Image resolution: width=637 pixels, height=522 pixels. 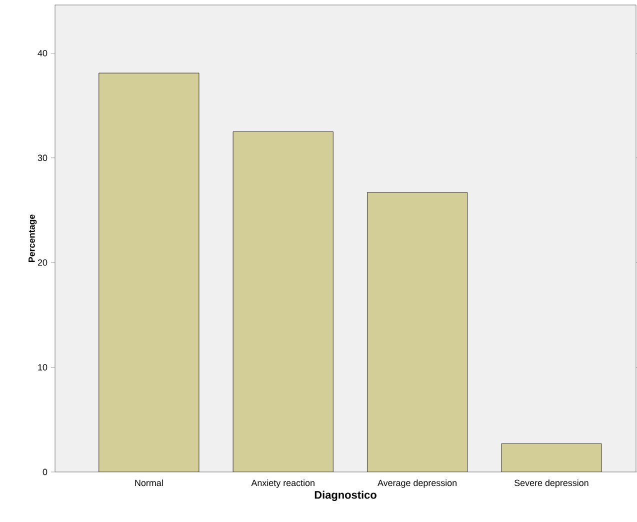 I want to click on x-tick-label: Average depression, so click(x=417, y=484).